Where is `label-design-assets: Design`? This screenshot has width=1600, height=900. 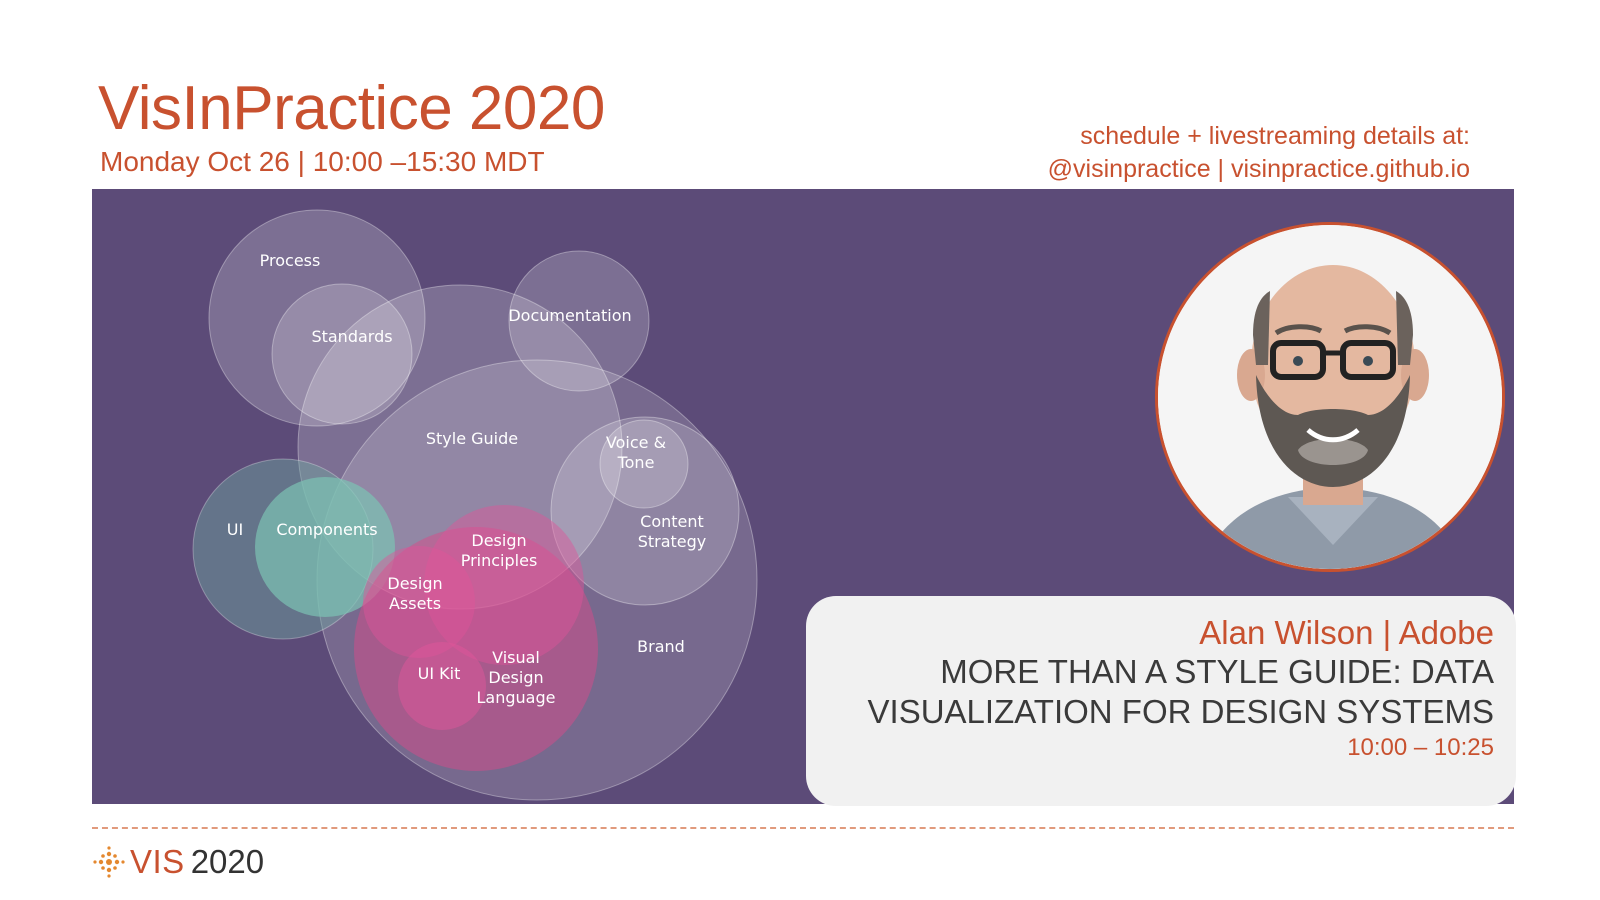 label-design-assets: Design is located at coordinates (414, 583).